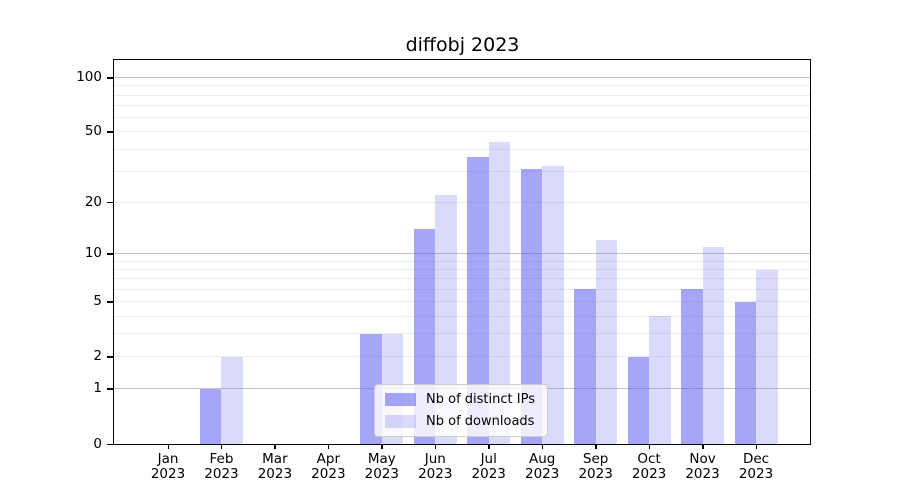 This screenshot has width=900, height=500. I want to click on x-tick-label: Oct 2023, so click(649, 466).